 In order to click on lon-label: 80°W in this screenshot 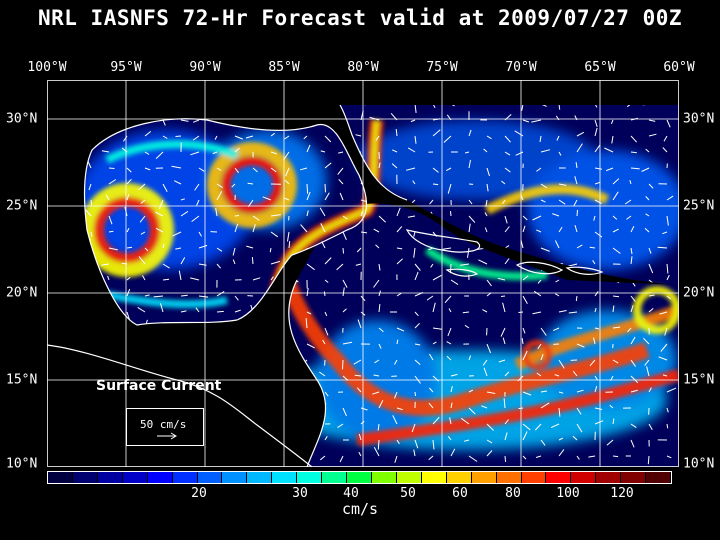, I will do `click(363, 67)`.